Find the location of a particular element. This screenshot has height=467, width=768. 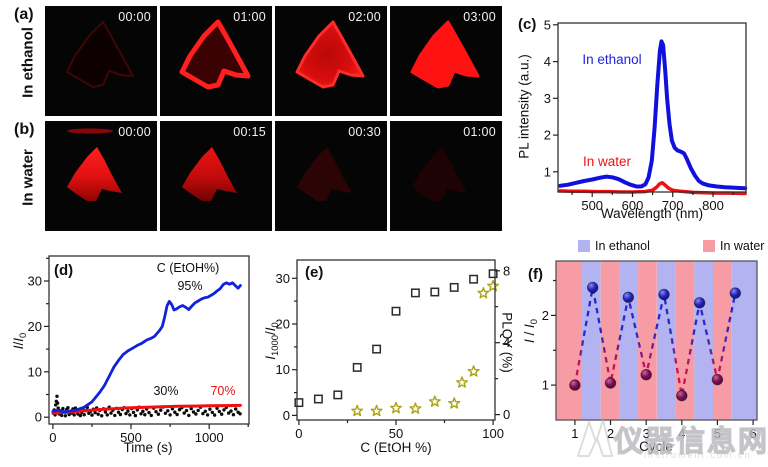

chart-f-xaxis-title: Cycle is located at coordinates (656, 446).